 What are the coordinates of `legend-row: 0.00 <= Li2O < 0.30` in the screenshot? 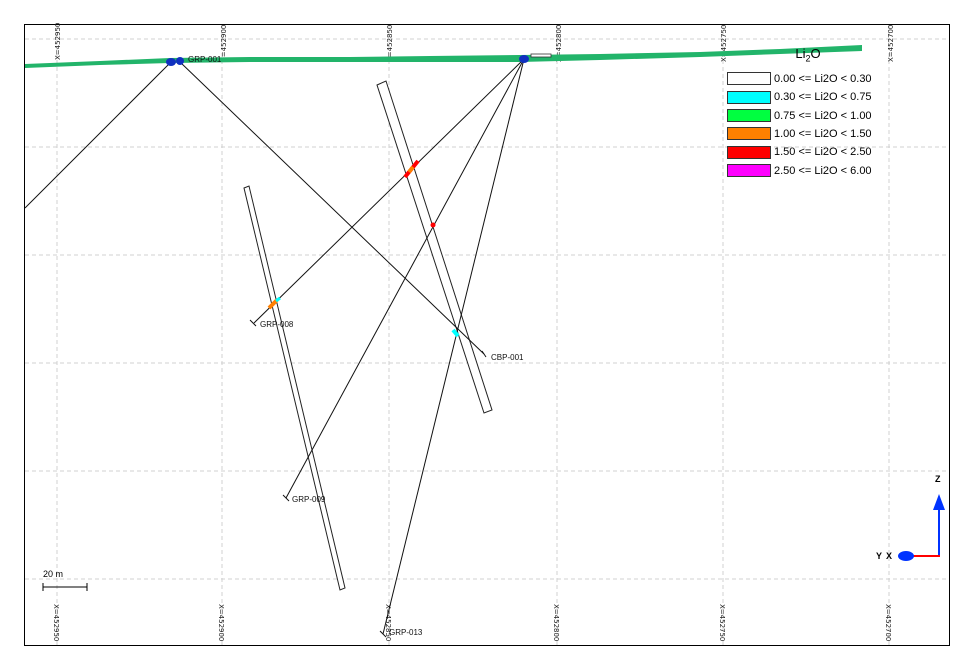 It's located at (803, 79).